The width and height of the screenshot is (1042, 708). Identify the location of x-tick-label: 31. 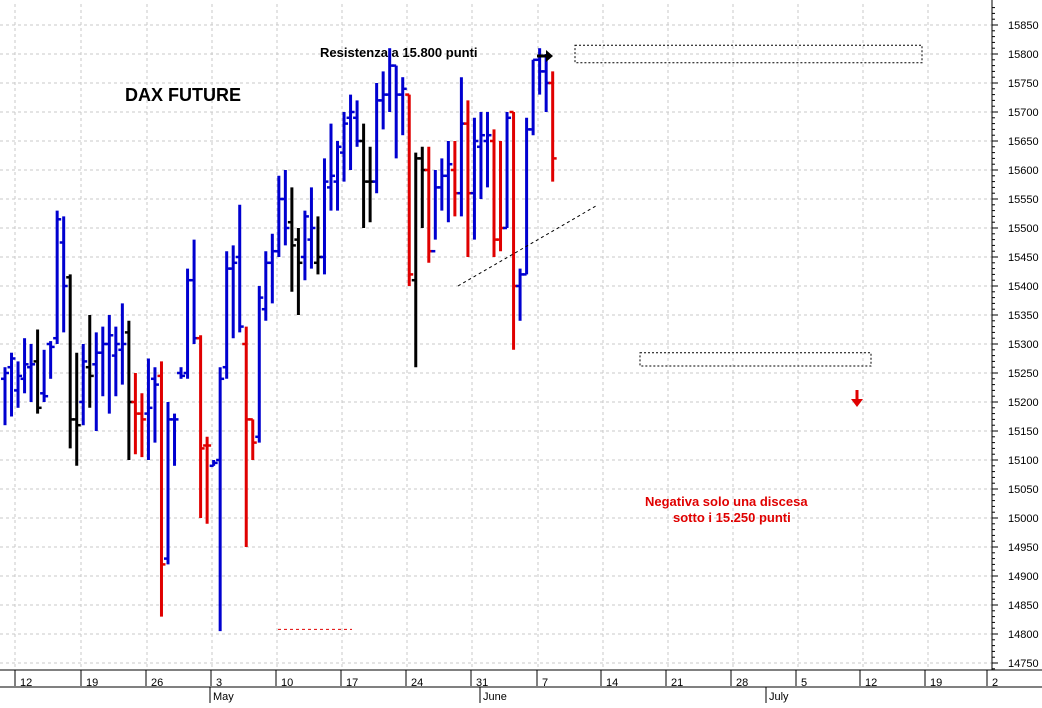
(482, 683).